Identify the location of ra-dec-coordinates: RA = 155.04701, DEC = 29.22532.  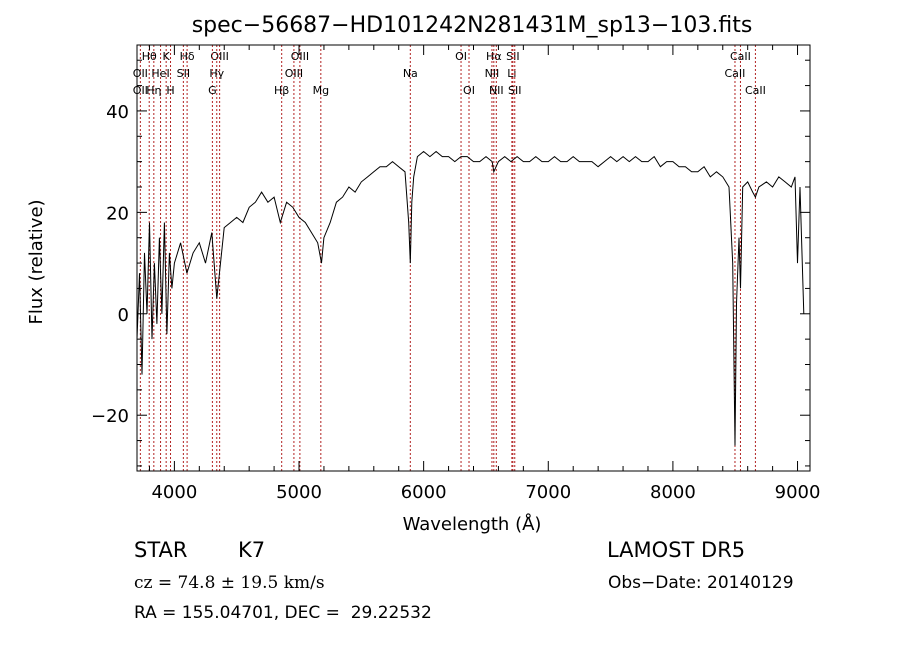
(283, 613).